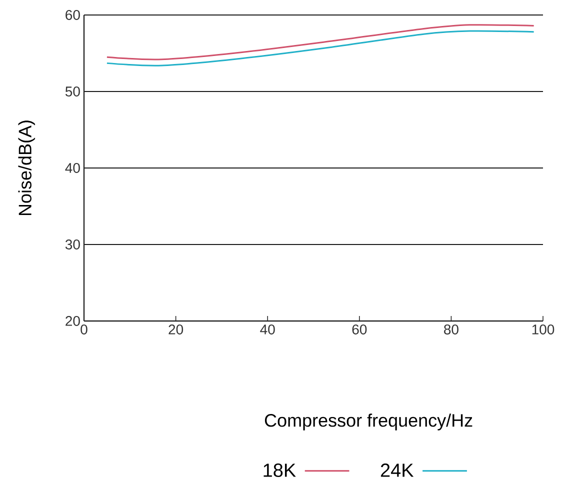 This screenshot has width=565, height=486. I want to click on y-tick-label: 30, so click(72, 245).